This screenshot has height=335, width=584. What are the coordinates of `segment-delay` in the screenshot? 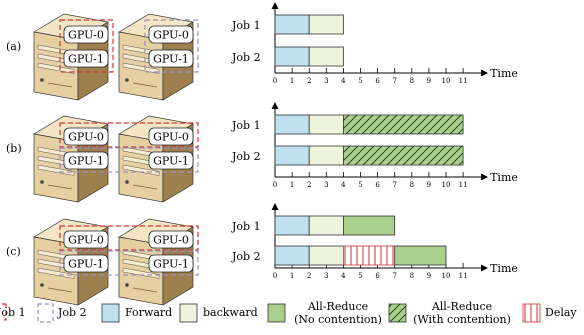 It's located at (369, 255).